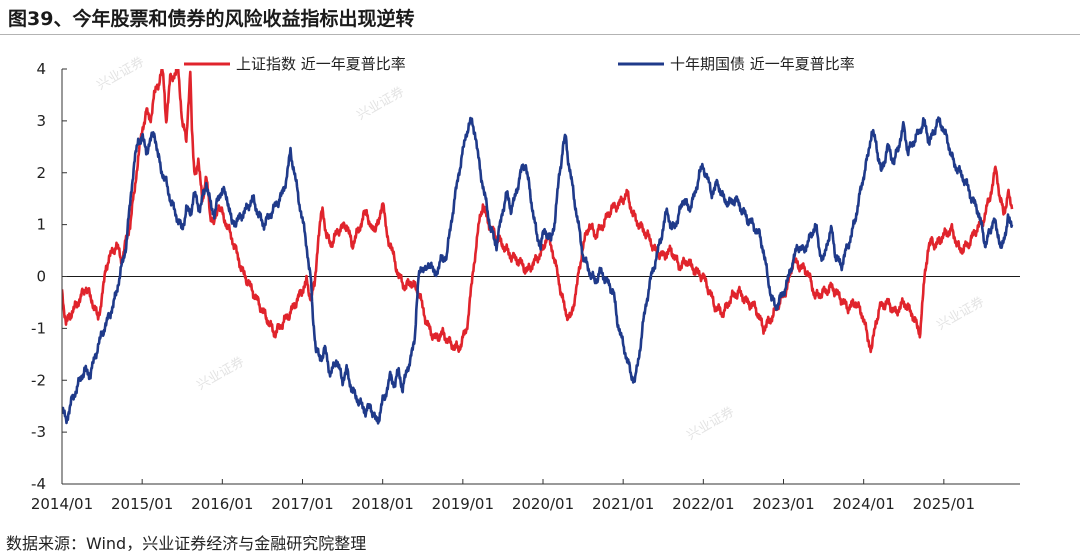  Describe the element at coordinates (211, 19) in the screenshot. I see `chart-title: 图39、今年股票和债券的风险收益指标出现逆转` at that location.